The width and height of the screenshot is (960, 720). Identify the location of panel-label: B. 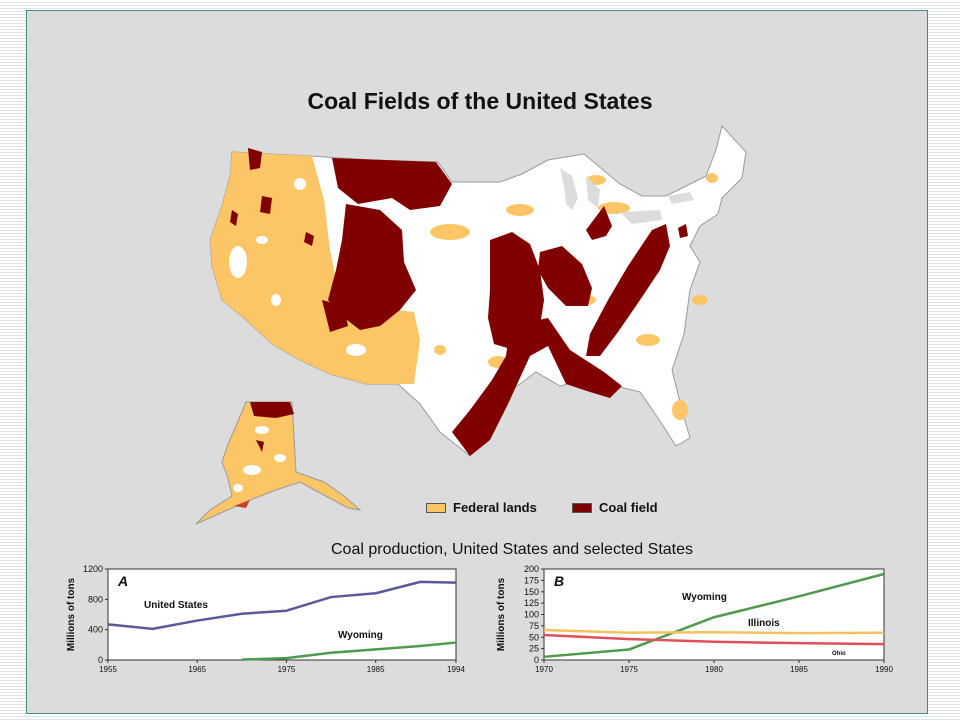
(559, 581).